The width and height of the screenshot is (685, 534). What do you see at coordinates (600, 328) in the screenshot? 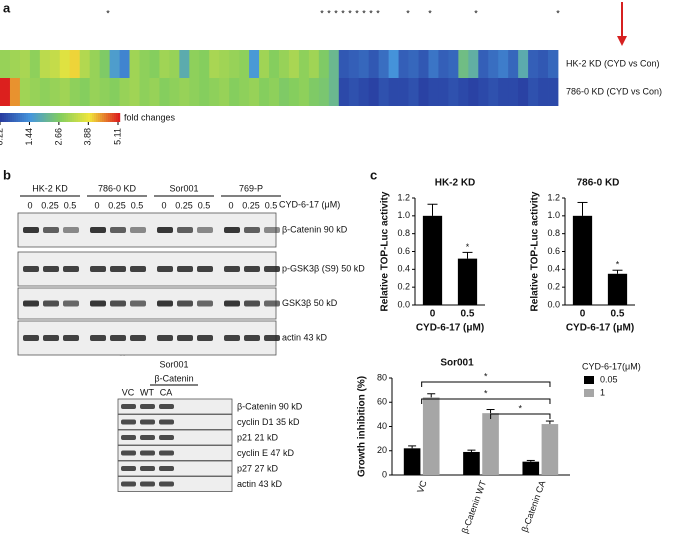
I see `x-axis-label: CYD-6-17 (μM)` at bounding box center [600, 328].